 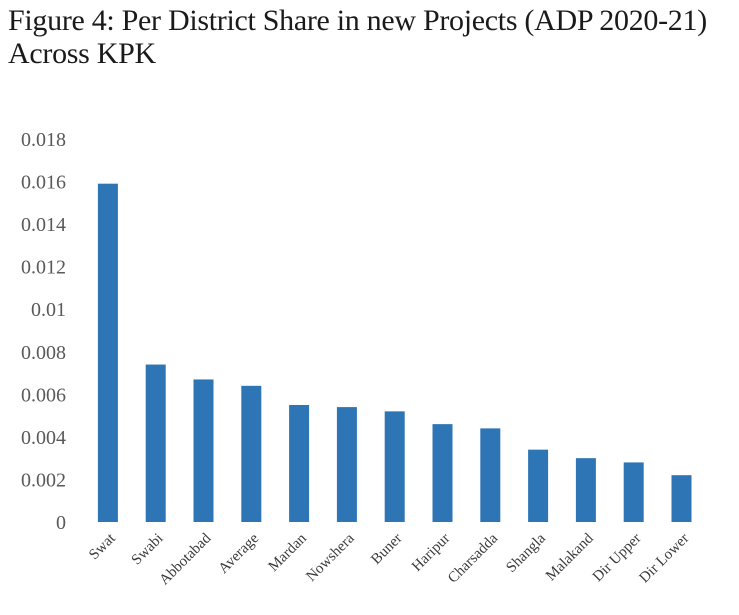 I want to click on x-tick-label: Buner, so click(x=386, y=549).